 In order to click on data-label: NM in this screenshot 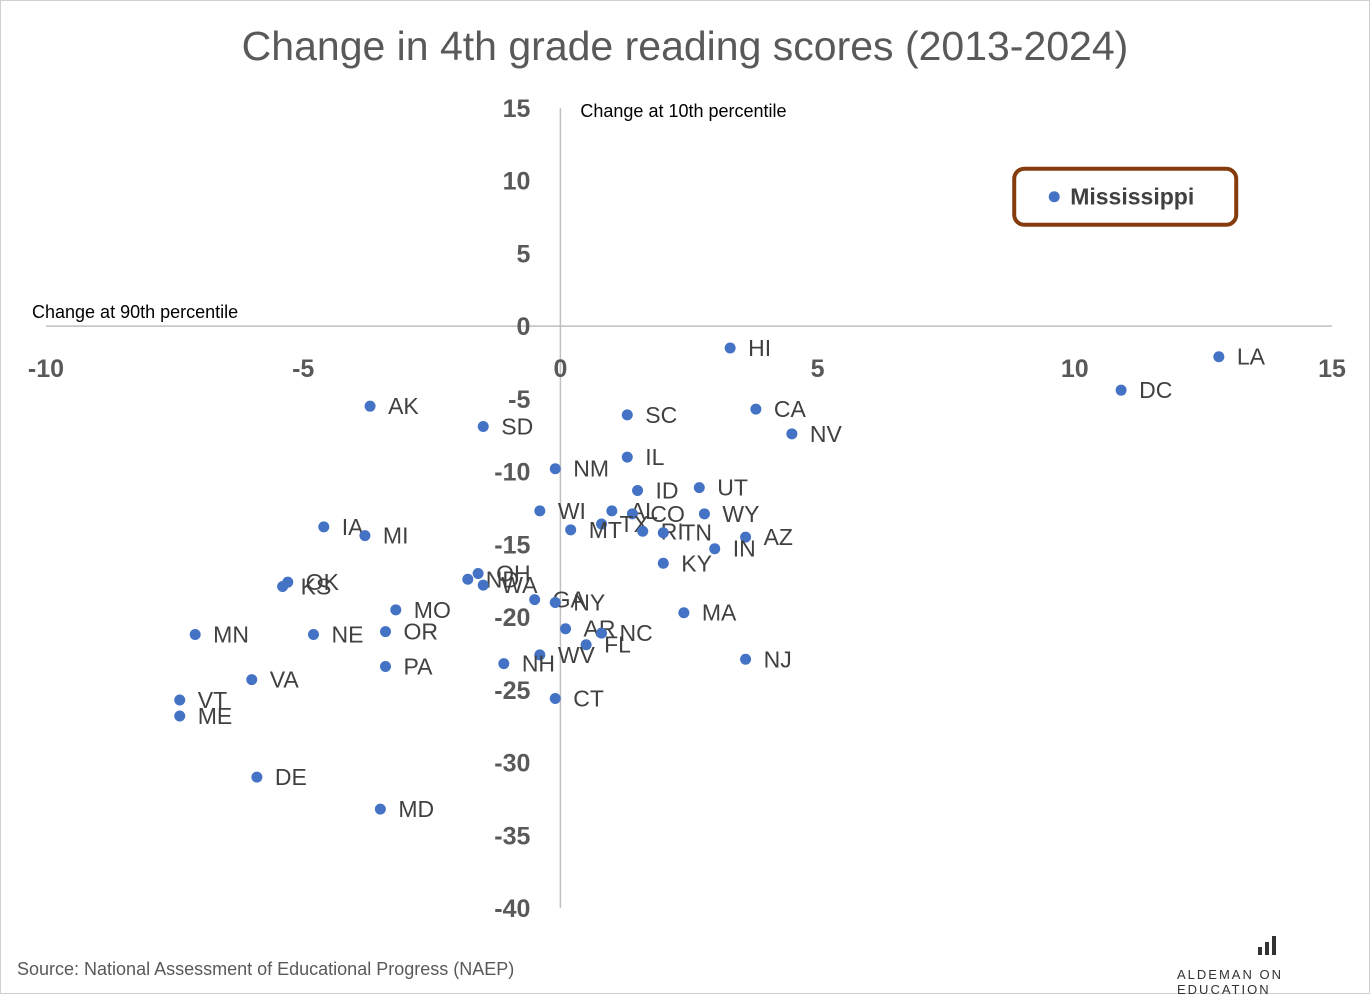, I will do `click(591, 469)`.